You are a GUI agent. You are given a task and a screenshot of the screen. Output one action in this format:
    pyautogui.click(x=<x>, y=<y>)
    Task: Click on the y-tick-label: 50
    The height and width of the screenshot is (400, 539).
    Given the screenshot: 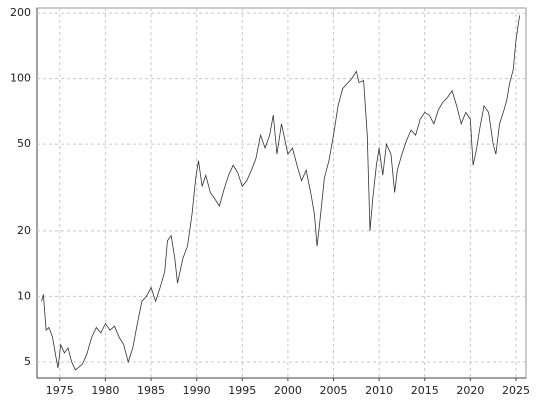 What is the action you would take?
    pyautogui.click(x=24, y=143)
    